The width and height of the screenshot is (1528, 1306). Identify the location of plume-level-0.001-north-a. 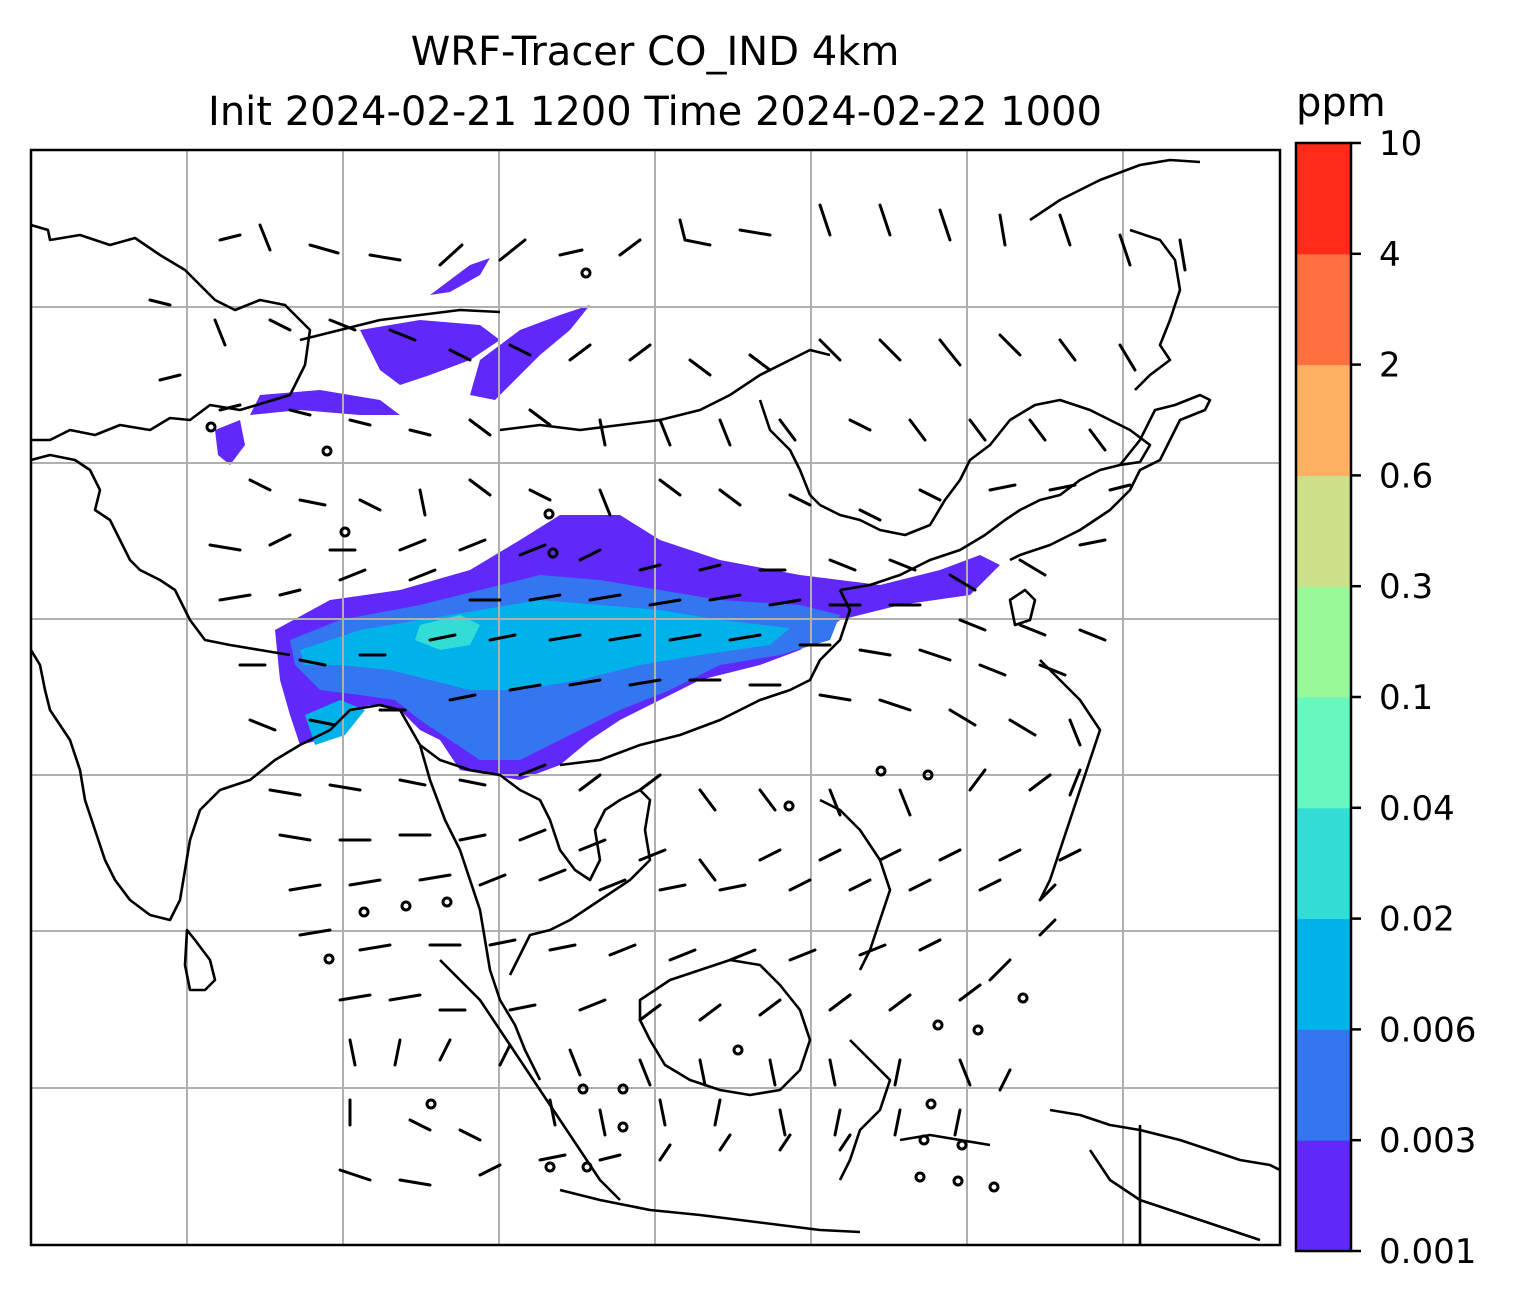
(430, 352).